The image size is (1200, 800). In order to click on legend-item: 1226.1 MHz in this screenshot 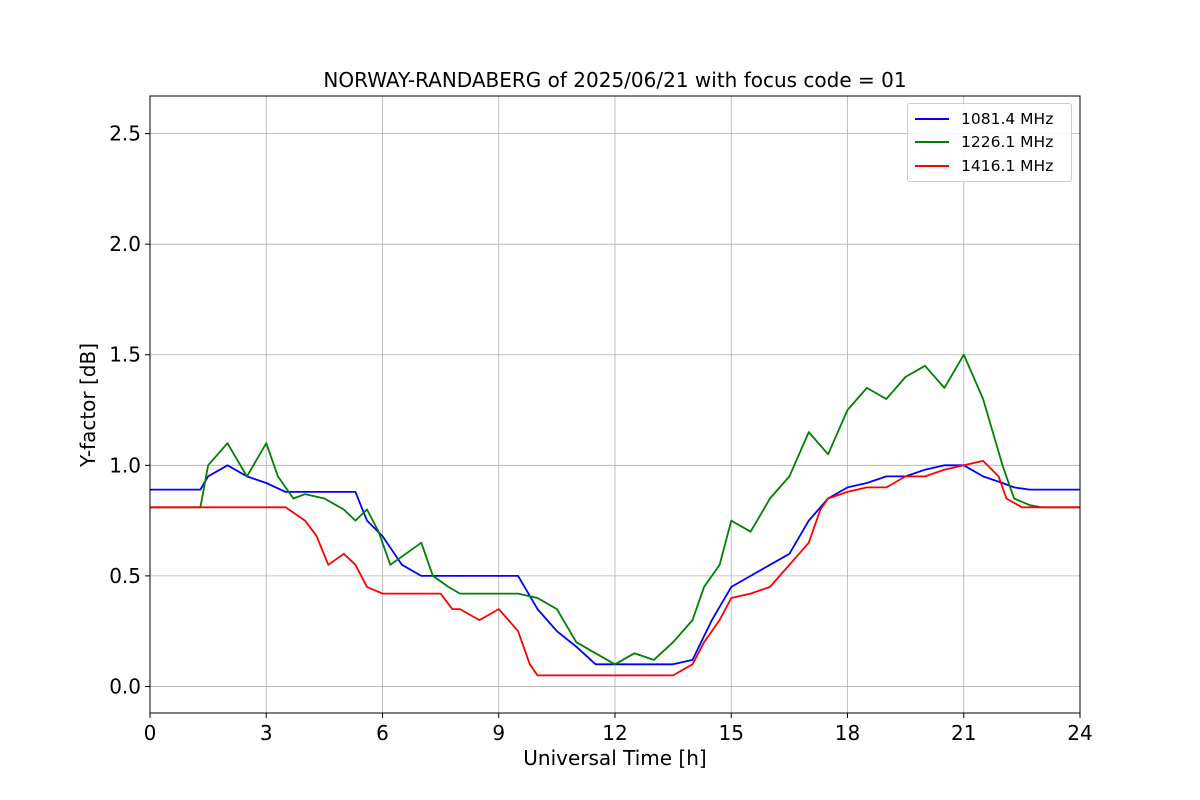, I will do `click(989, 143)`.